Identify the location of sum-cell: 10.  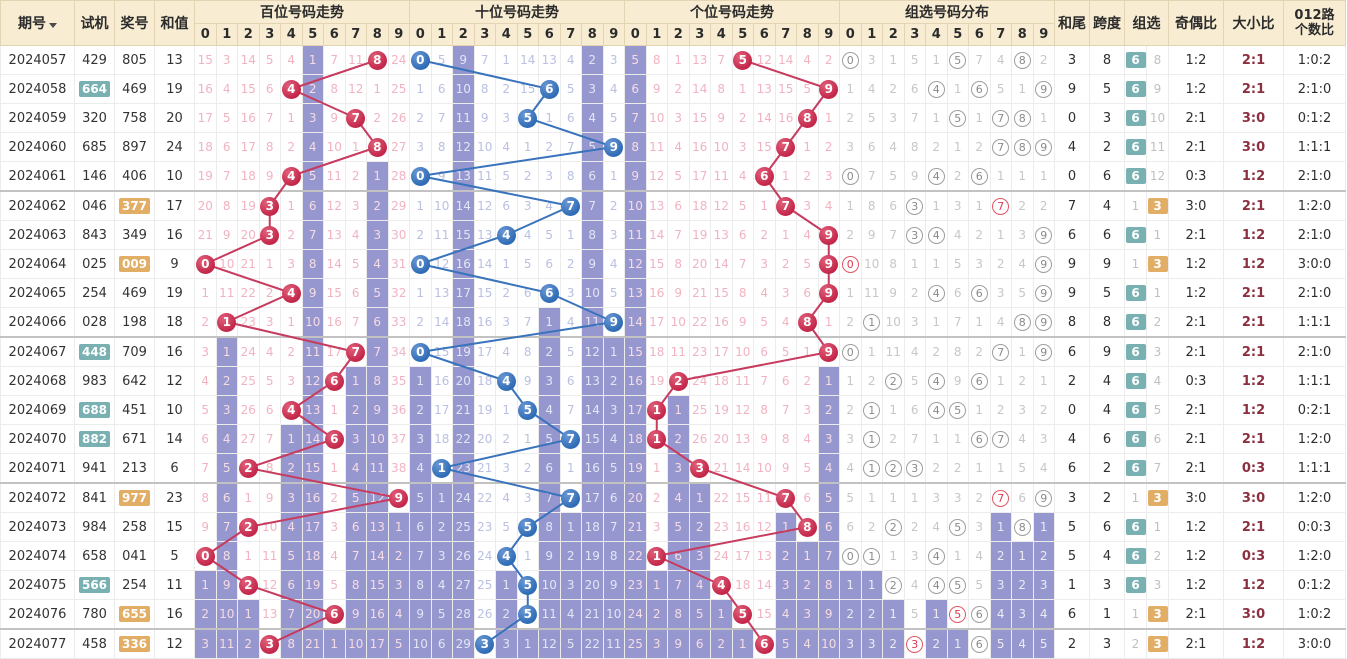
(174, 176).